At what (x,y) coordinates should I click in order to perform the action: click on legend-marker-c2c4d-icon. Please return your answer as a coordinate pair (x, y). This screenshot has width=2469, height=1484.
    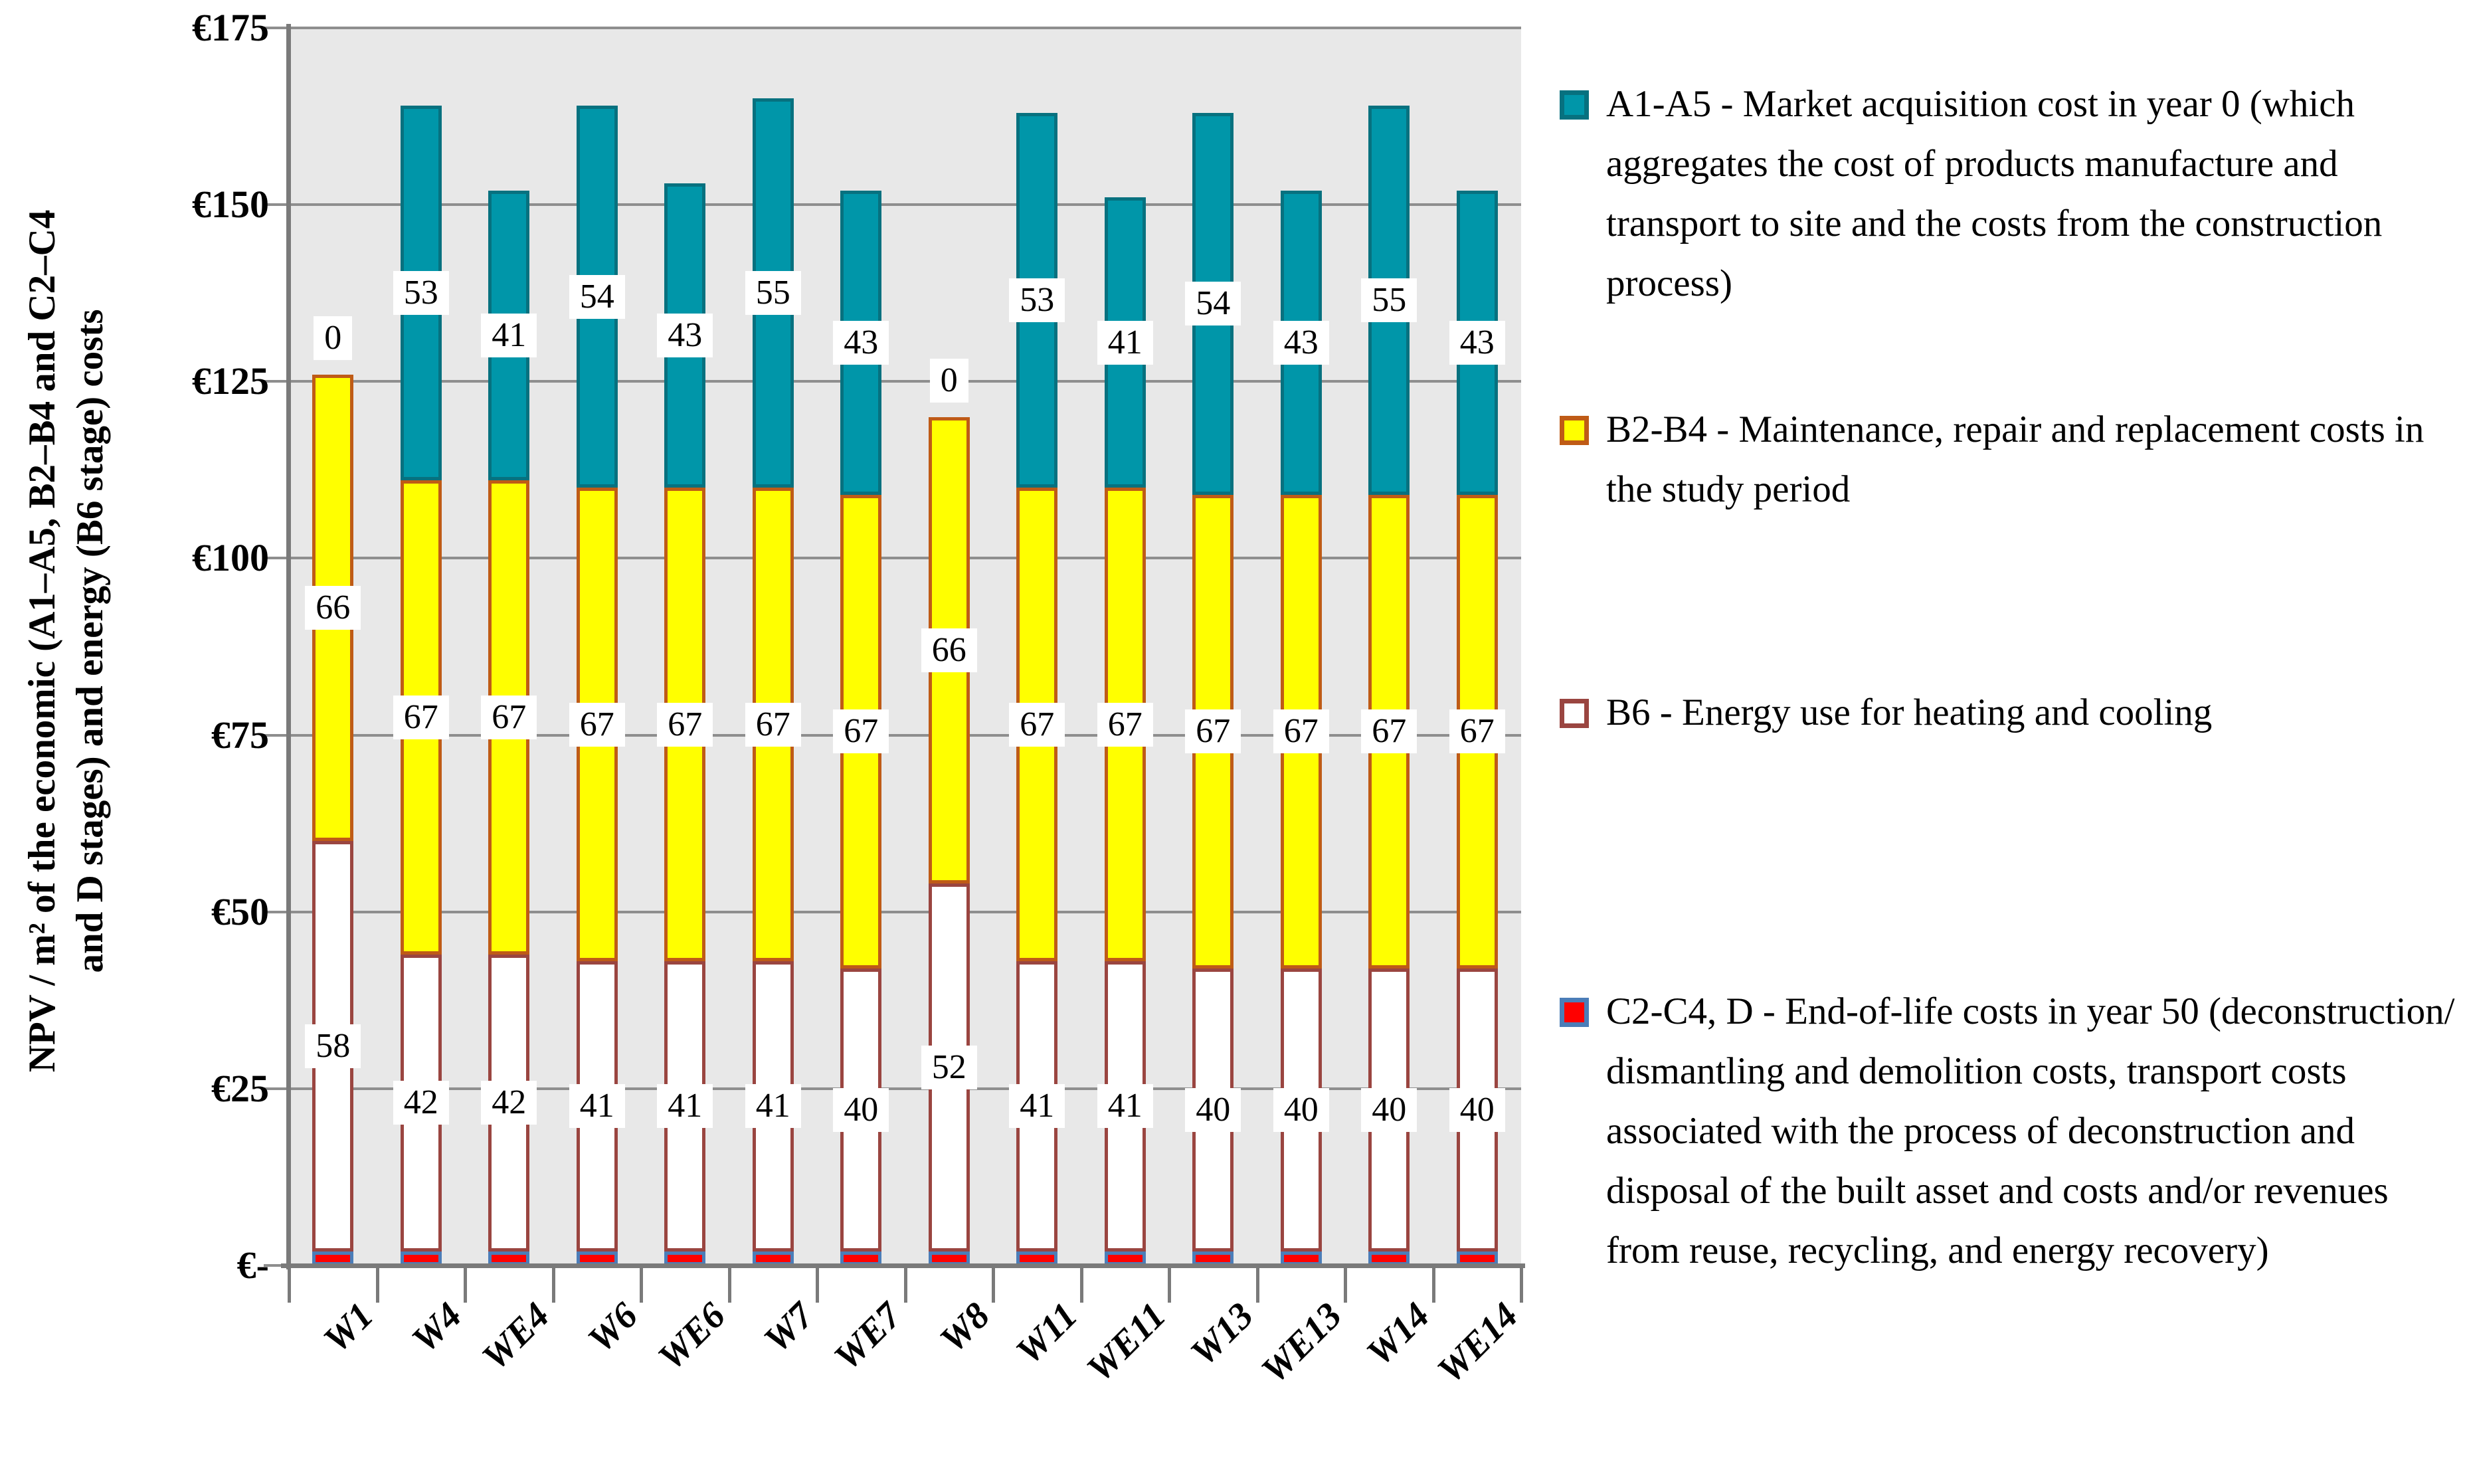
    Looking at the image, I should click on (1574, 1013).